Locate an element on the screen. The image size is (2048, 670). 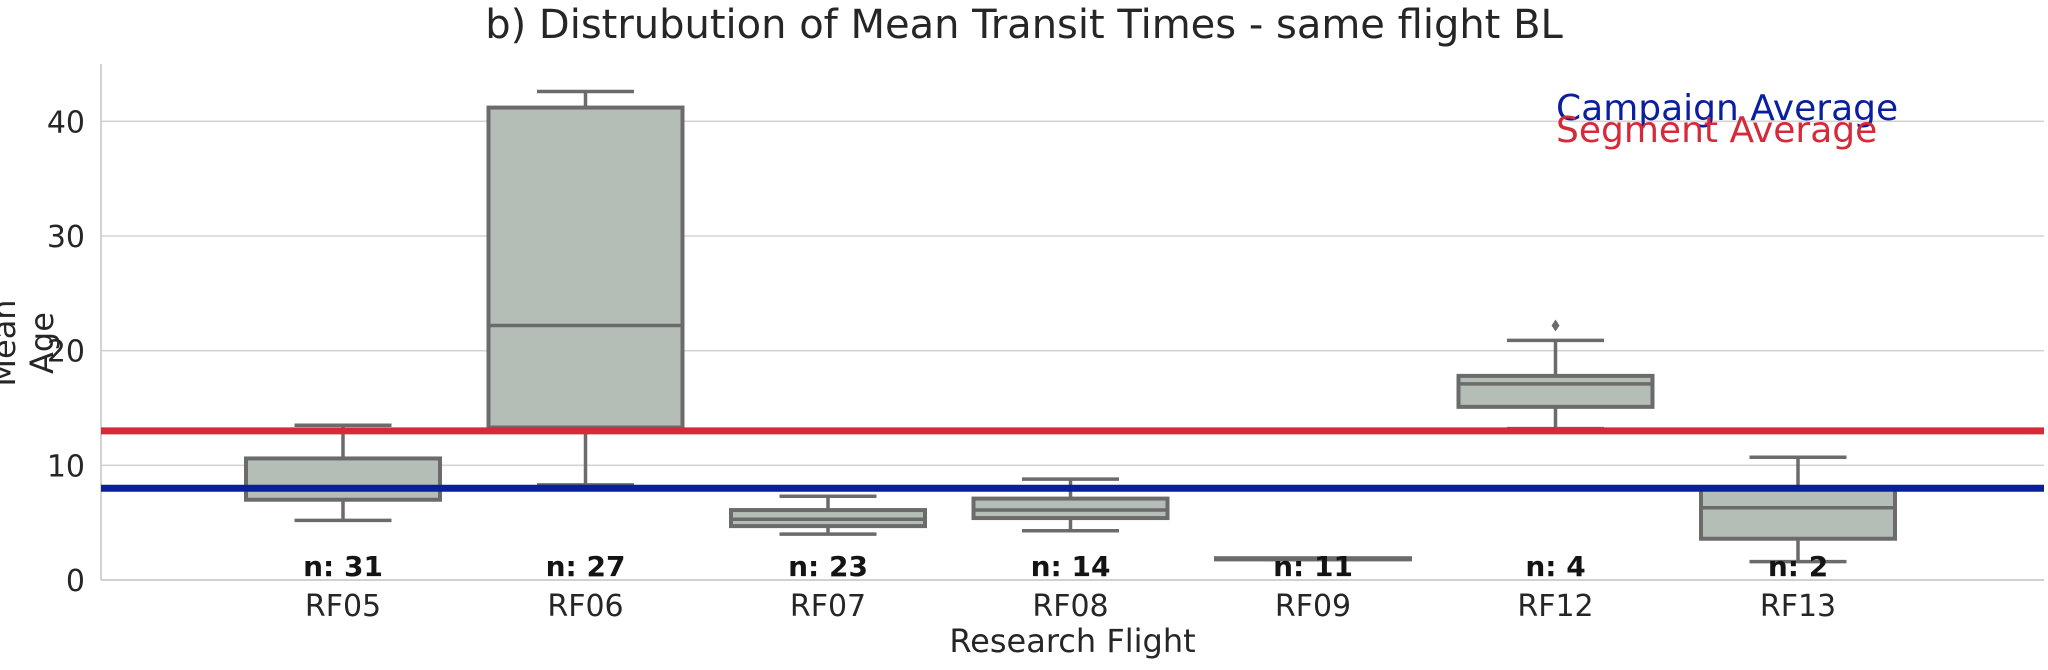
x-tick-label: RF08 is located at coordinates (1070, 606).